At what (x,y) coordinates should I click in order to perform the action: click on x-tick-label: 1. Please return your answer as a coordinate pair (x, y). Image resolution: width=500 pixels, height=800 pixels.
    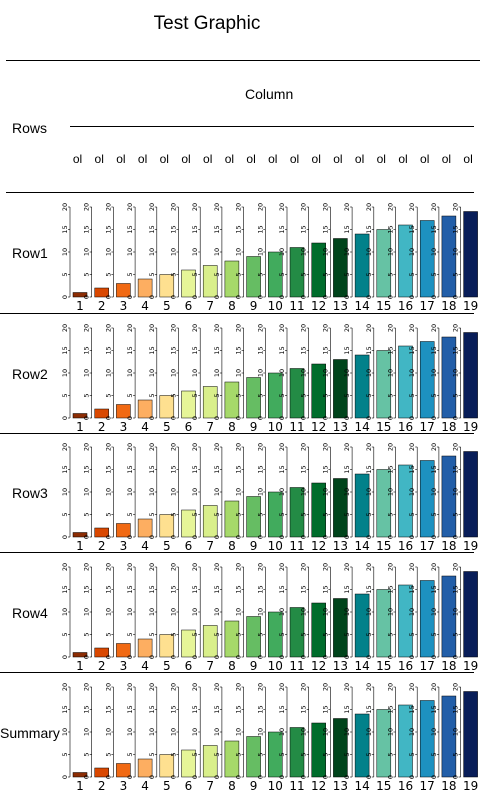
    Looking at the image, I should click on (80, 786).